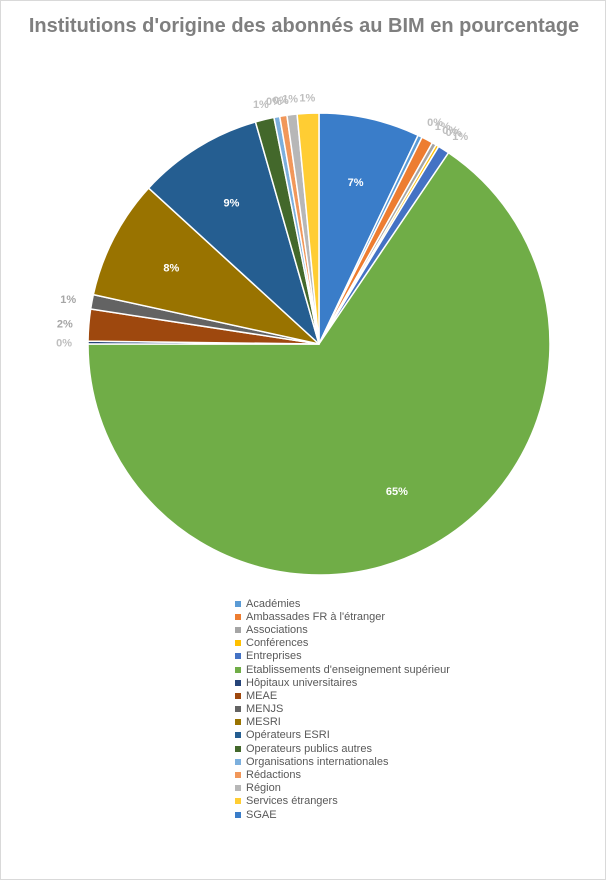 The image size is (606, 880). I want to click on legend-label: Etablissements d'enseignement supérieur, so click(348, 669).